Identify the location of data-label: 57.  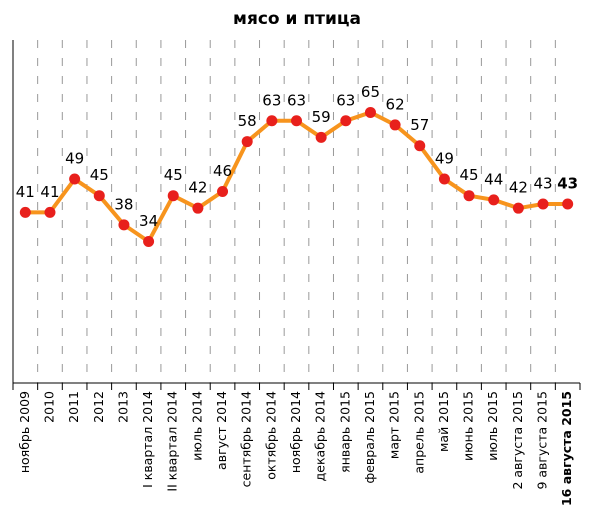
(419, 125).